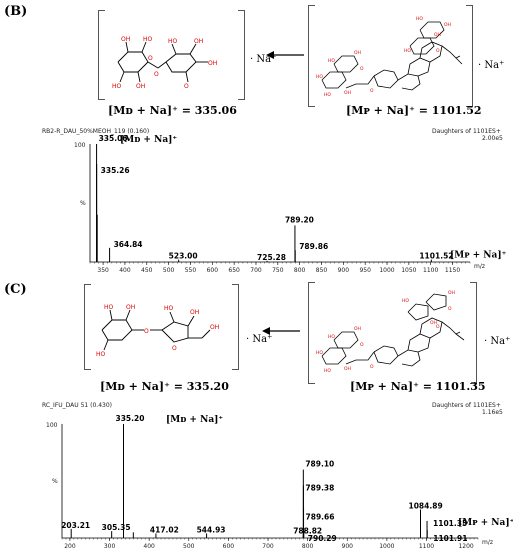  Describe the element at coordinates (16, 11) in the screenshot. I see `panel-b-label: (B)` at that location.